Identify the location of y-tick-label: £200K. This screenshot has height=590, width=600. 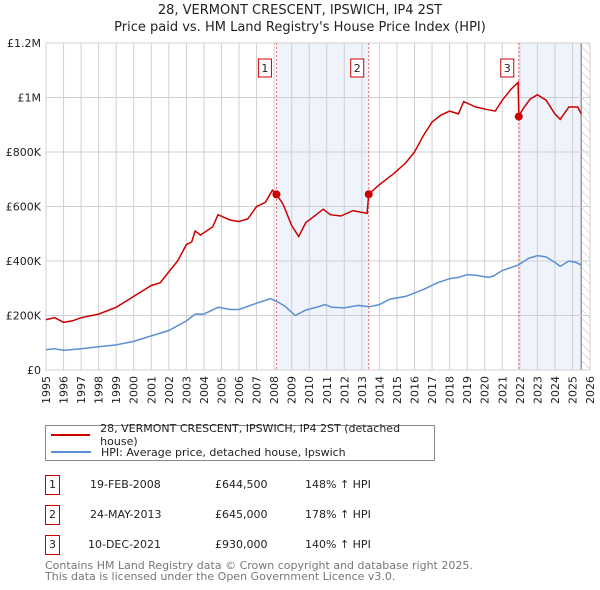
(24, 316).